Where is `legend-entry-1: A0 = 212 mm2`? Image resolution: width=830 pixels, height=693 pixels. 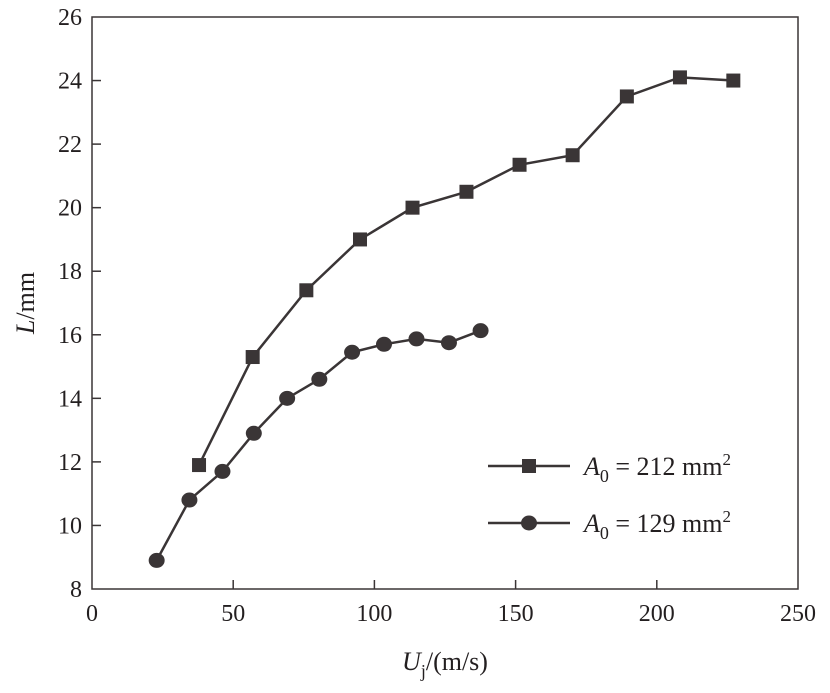 legend-entry-1: A0 = 212 mm2 is located at coordinates (609, 468).